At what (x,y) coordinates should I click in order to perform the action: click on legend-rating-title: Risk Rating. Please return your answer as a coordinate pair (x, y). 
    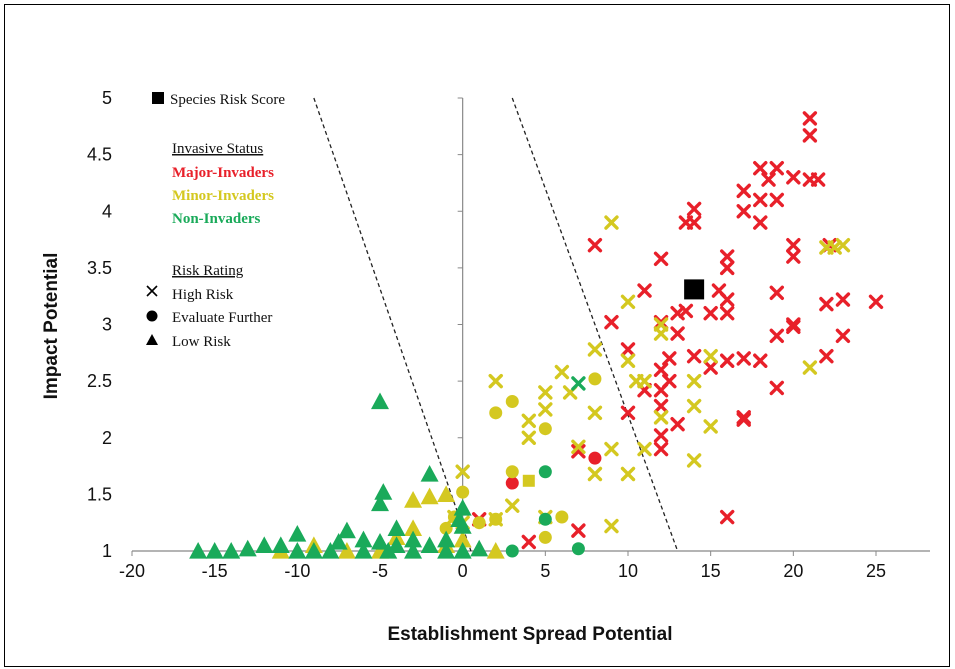
    Looking at the image, I should click on (208, 271).